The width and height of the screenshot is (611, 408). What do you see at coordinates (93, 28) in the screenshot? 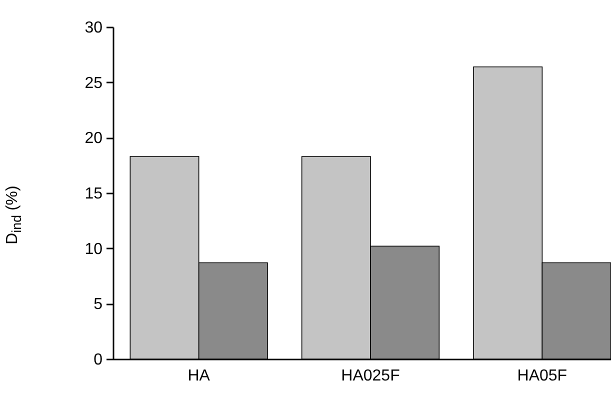
I see `y-tick-label: 30` at bounding box center [93, 28].